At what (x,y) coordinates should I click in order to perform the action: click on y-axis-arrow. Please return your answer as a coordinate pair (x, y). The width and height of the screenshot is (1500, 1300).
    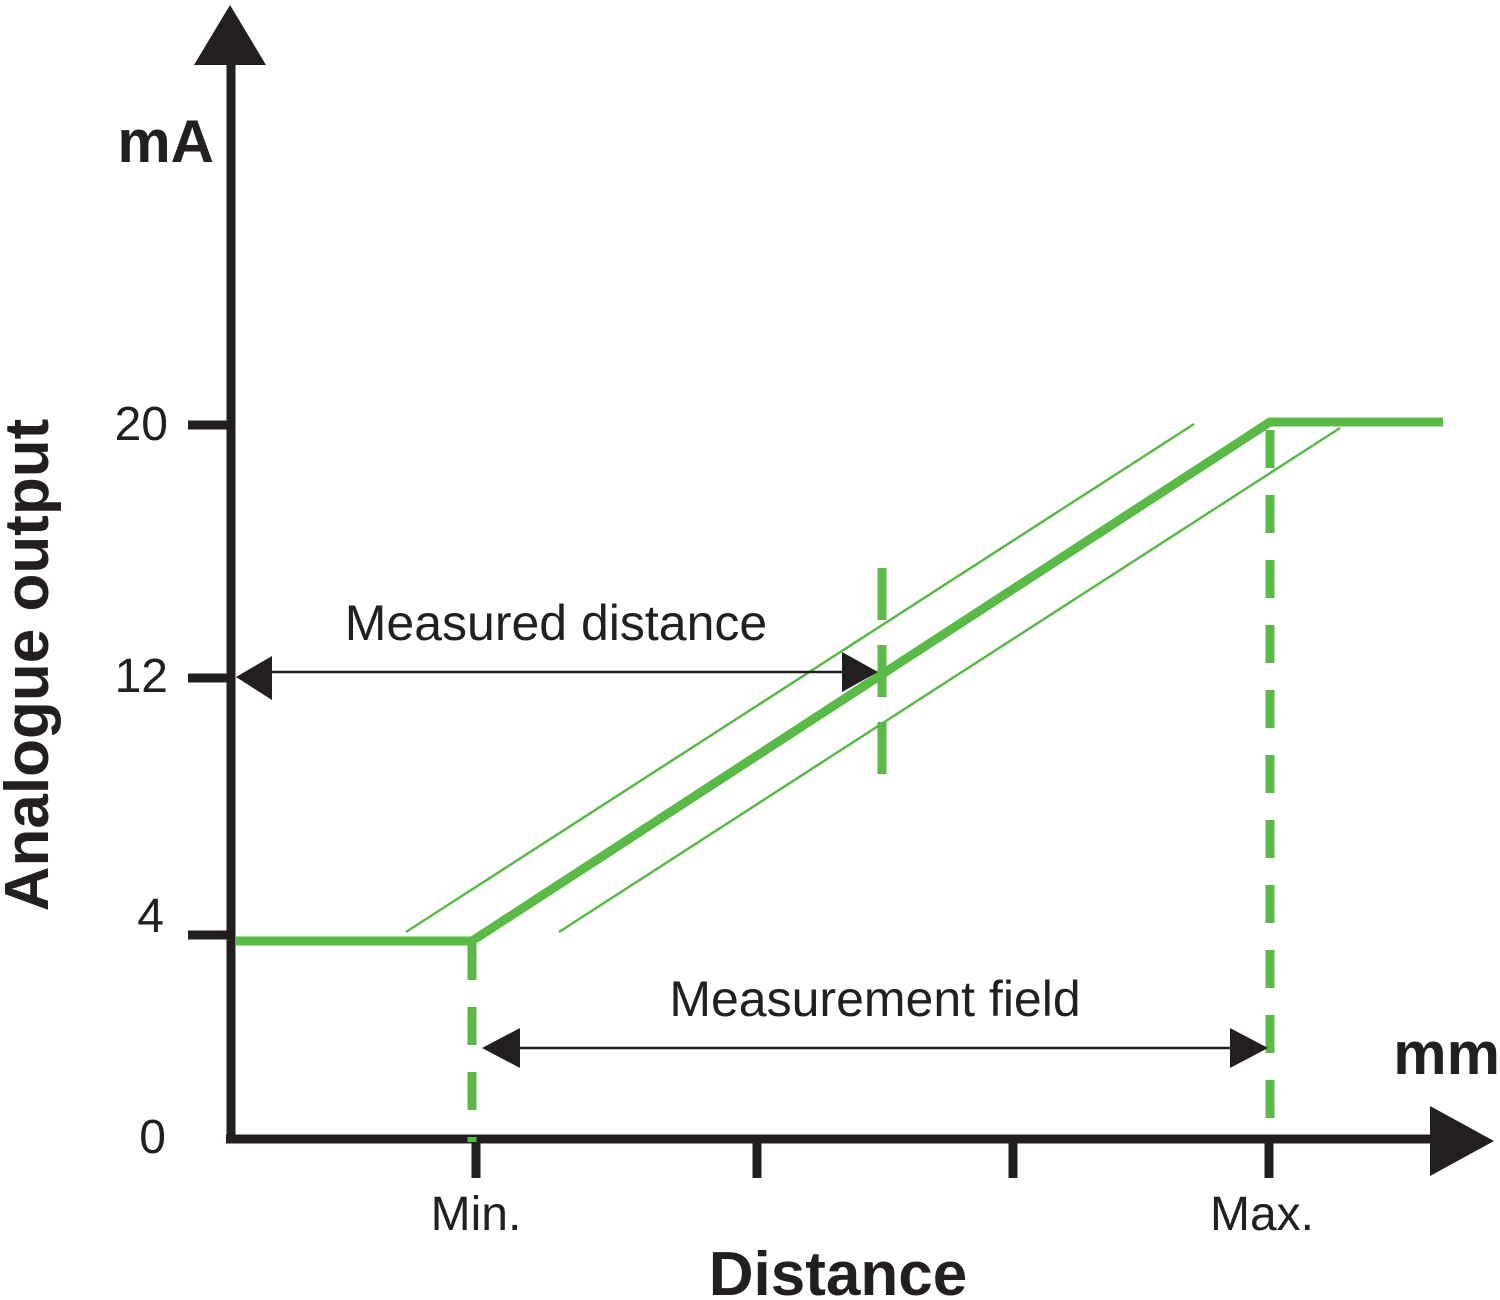
    Looking at the image, I should click on (230, 35).